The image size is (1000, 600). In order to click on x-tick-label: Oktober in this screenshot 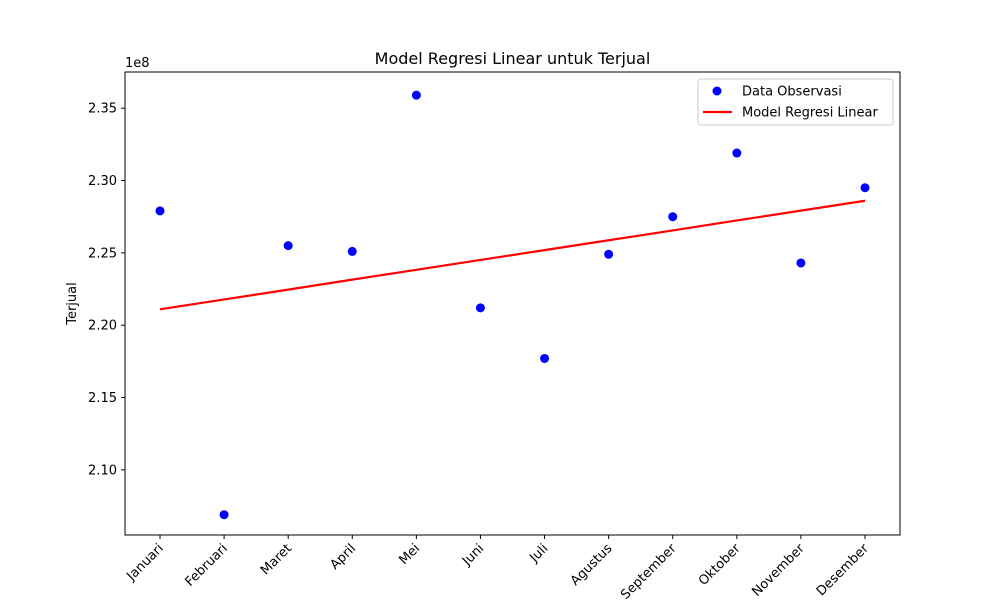, I will do `click(720, 565)`.